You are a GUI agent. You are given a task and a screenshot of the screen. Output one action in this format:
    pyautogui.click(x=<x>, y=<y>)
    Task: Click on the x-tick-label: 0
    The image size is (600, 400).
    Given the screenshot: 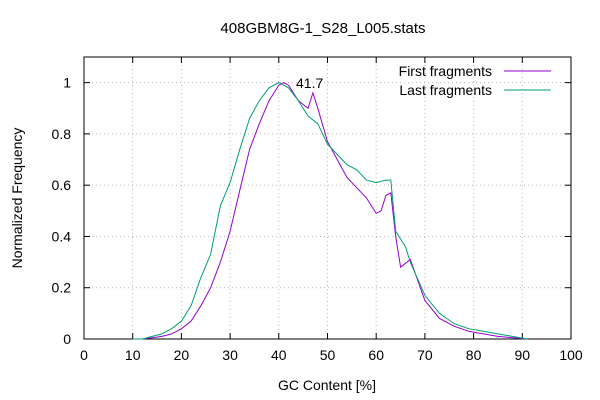 What is the action you would take?
    pyautogui.click(x=84, y=355)
    